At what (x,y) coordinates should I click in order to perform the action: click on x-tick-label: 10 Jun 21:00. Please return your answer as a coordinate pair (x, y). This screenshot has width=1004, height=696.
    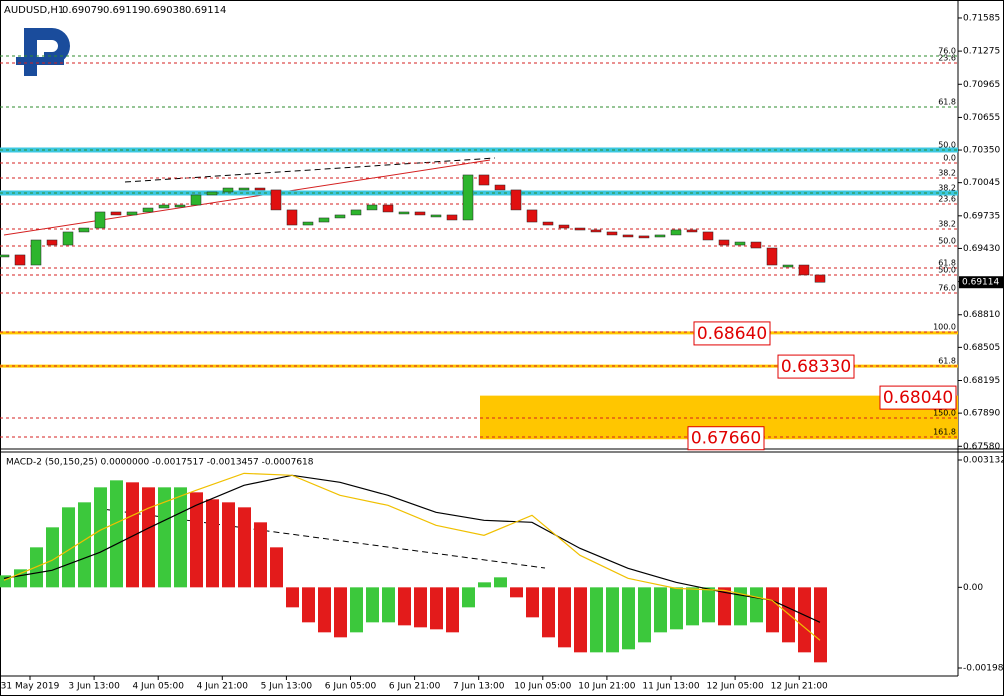
    Looking at the image, I should click on (606, 687).